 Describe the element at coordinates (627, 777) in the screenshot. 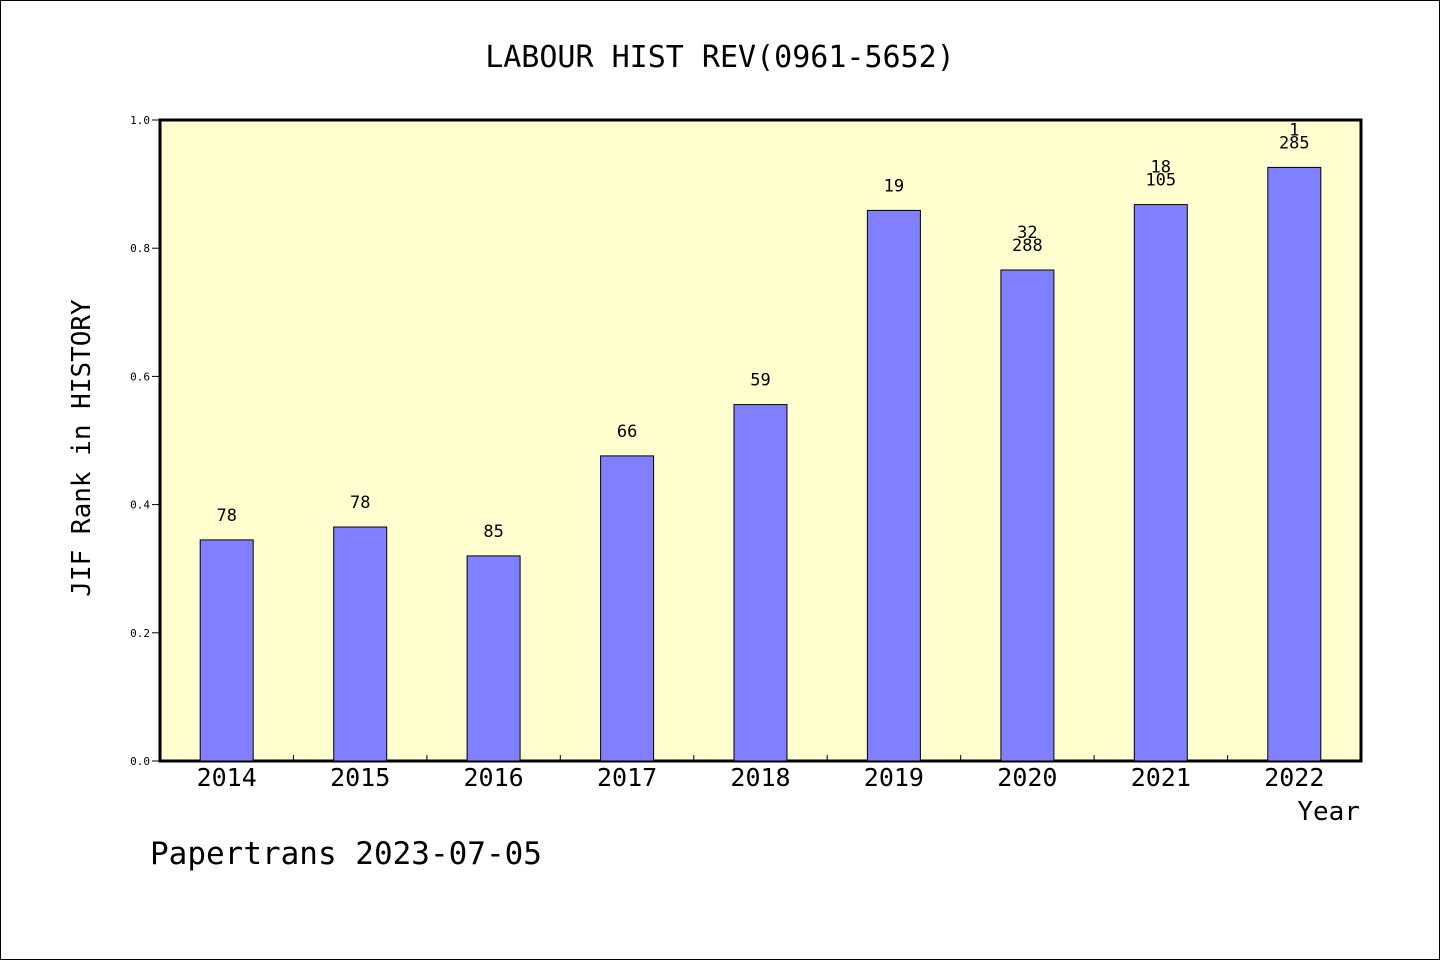

I see `x-tick-label-2017: 2017` at that location.